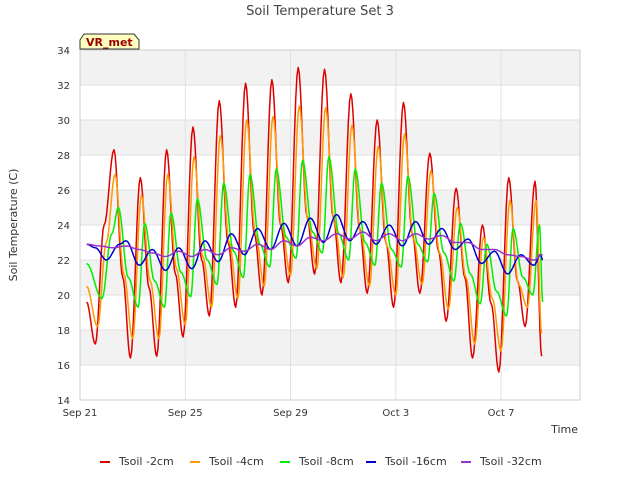 The height and width of the screenshot is (480, 640). Describe the element at coordinates (63, 296) in the screenshot. I see `y-tick-label: 20` at that location.